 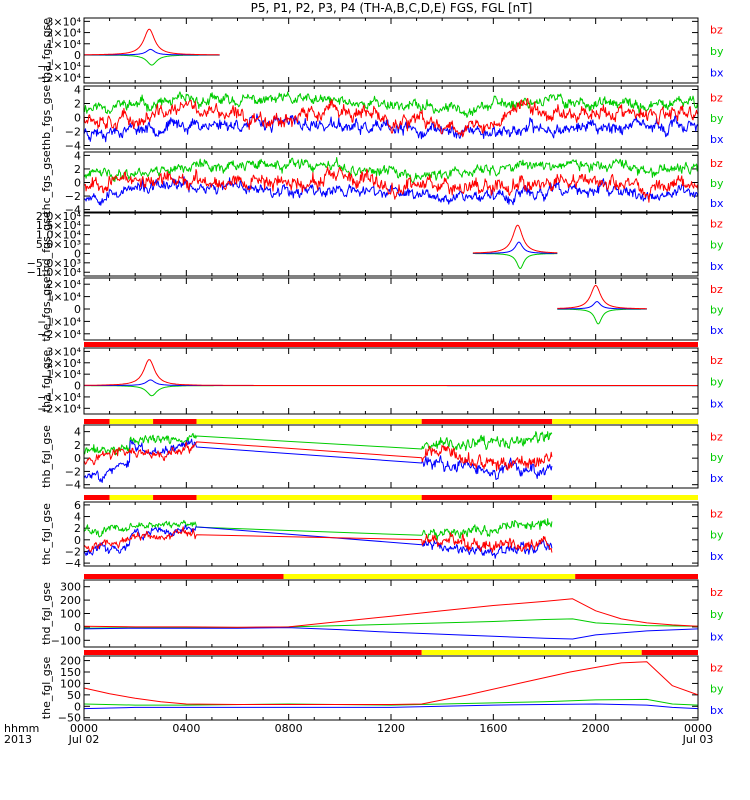 What do you see at coordinates (84, 739) in the screenshot?
I see `x-tick-date: Jul 02` at bounding box center [84, 739].